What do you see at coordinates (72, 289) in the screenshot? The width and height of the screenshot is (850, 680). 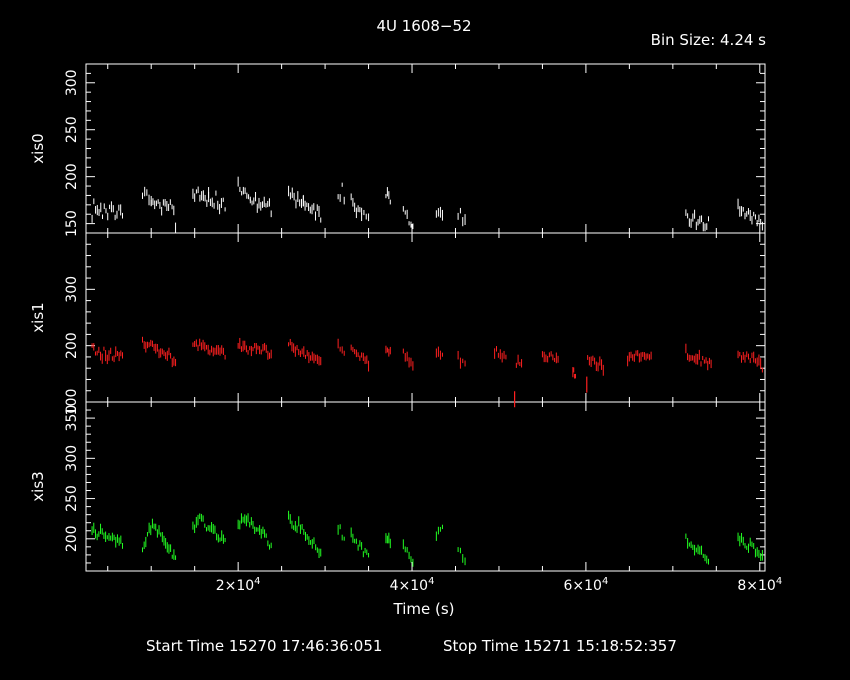 I see `xis1-ytick-label: 300` at bounding box center [72, 289].